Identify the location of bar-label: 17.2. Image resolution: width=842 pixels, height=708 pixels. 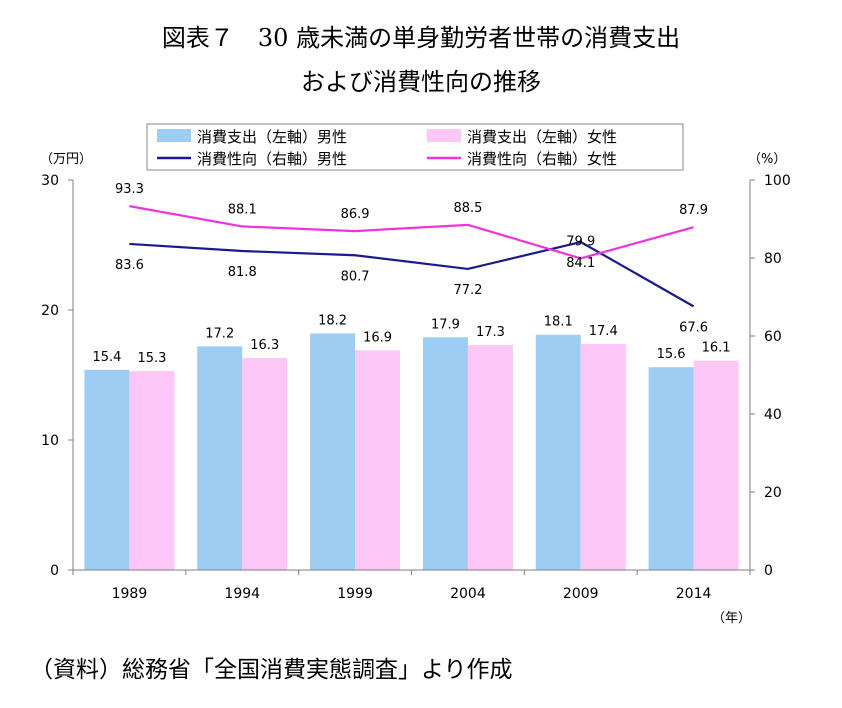
(219, 333).